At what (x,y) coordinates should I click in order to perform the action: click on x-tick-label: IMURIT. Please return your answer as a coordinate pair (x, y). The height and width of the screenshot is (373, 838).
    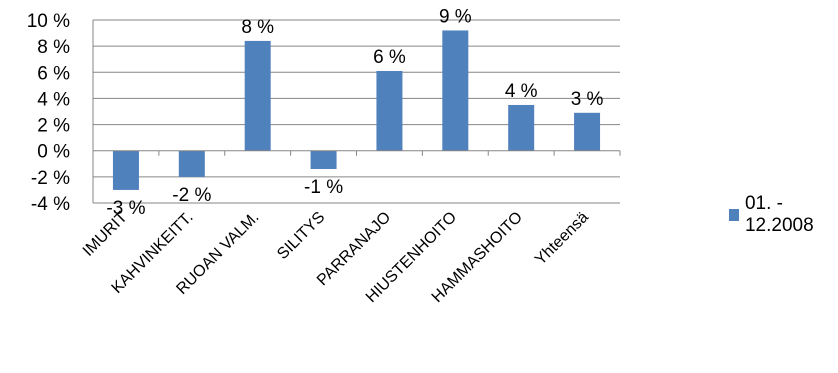
    Looking at the image, I should click on (105, 234).